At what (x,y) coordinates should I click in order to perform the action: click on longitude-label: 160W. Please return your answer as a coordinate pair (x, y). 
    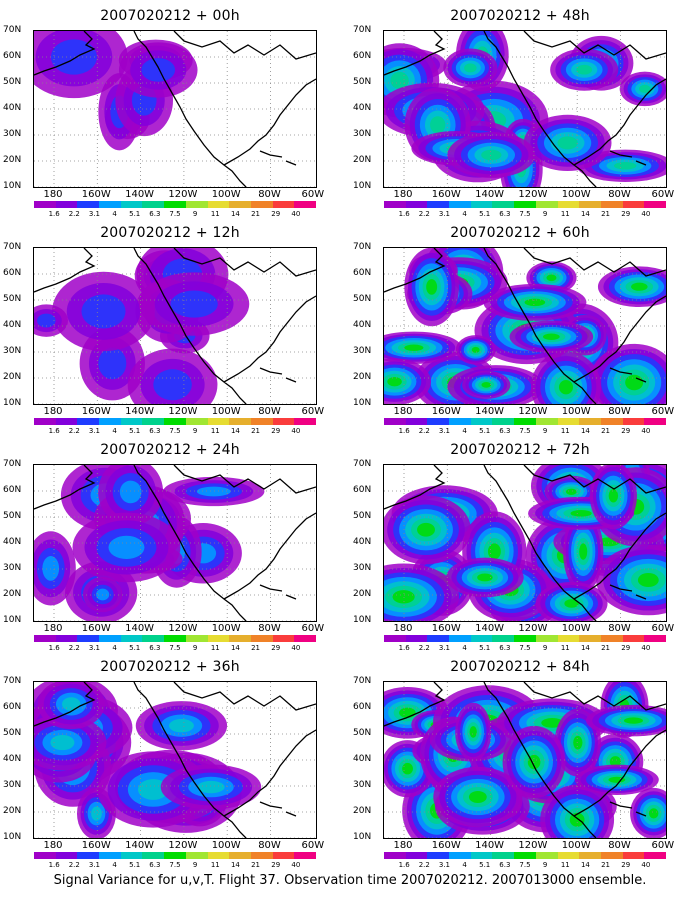
    Looking at the image, I should click on (446, 411).